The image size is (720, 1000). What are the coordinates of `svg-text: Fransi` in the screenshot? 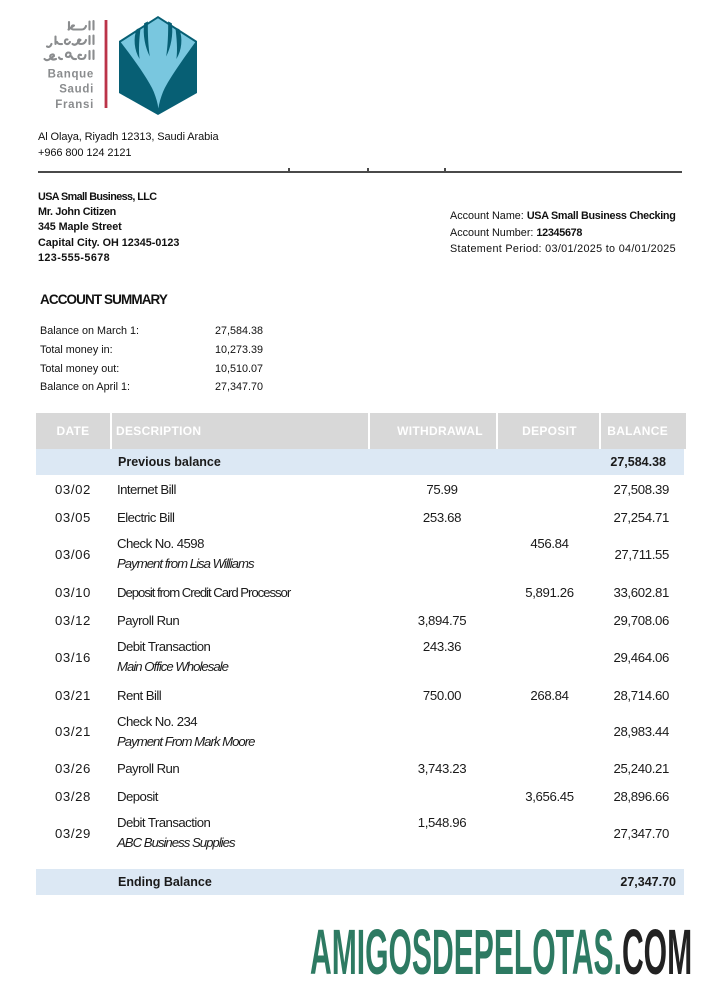 It's located at (74, 105).